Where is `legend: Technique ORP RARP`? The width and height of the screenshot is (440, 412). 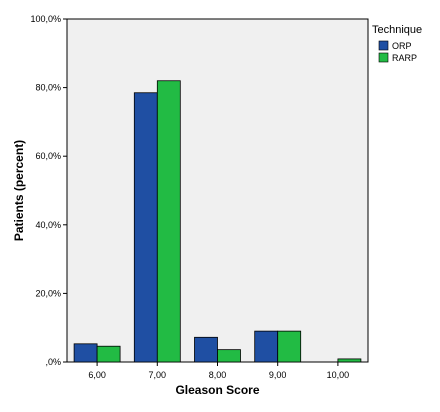
legend: Technique ORP RARP is located at coordinates (397, 43).